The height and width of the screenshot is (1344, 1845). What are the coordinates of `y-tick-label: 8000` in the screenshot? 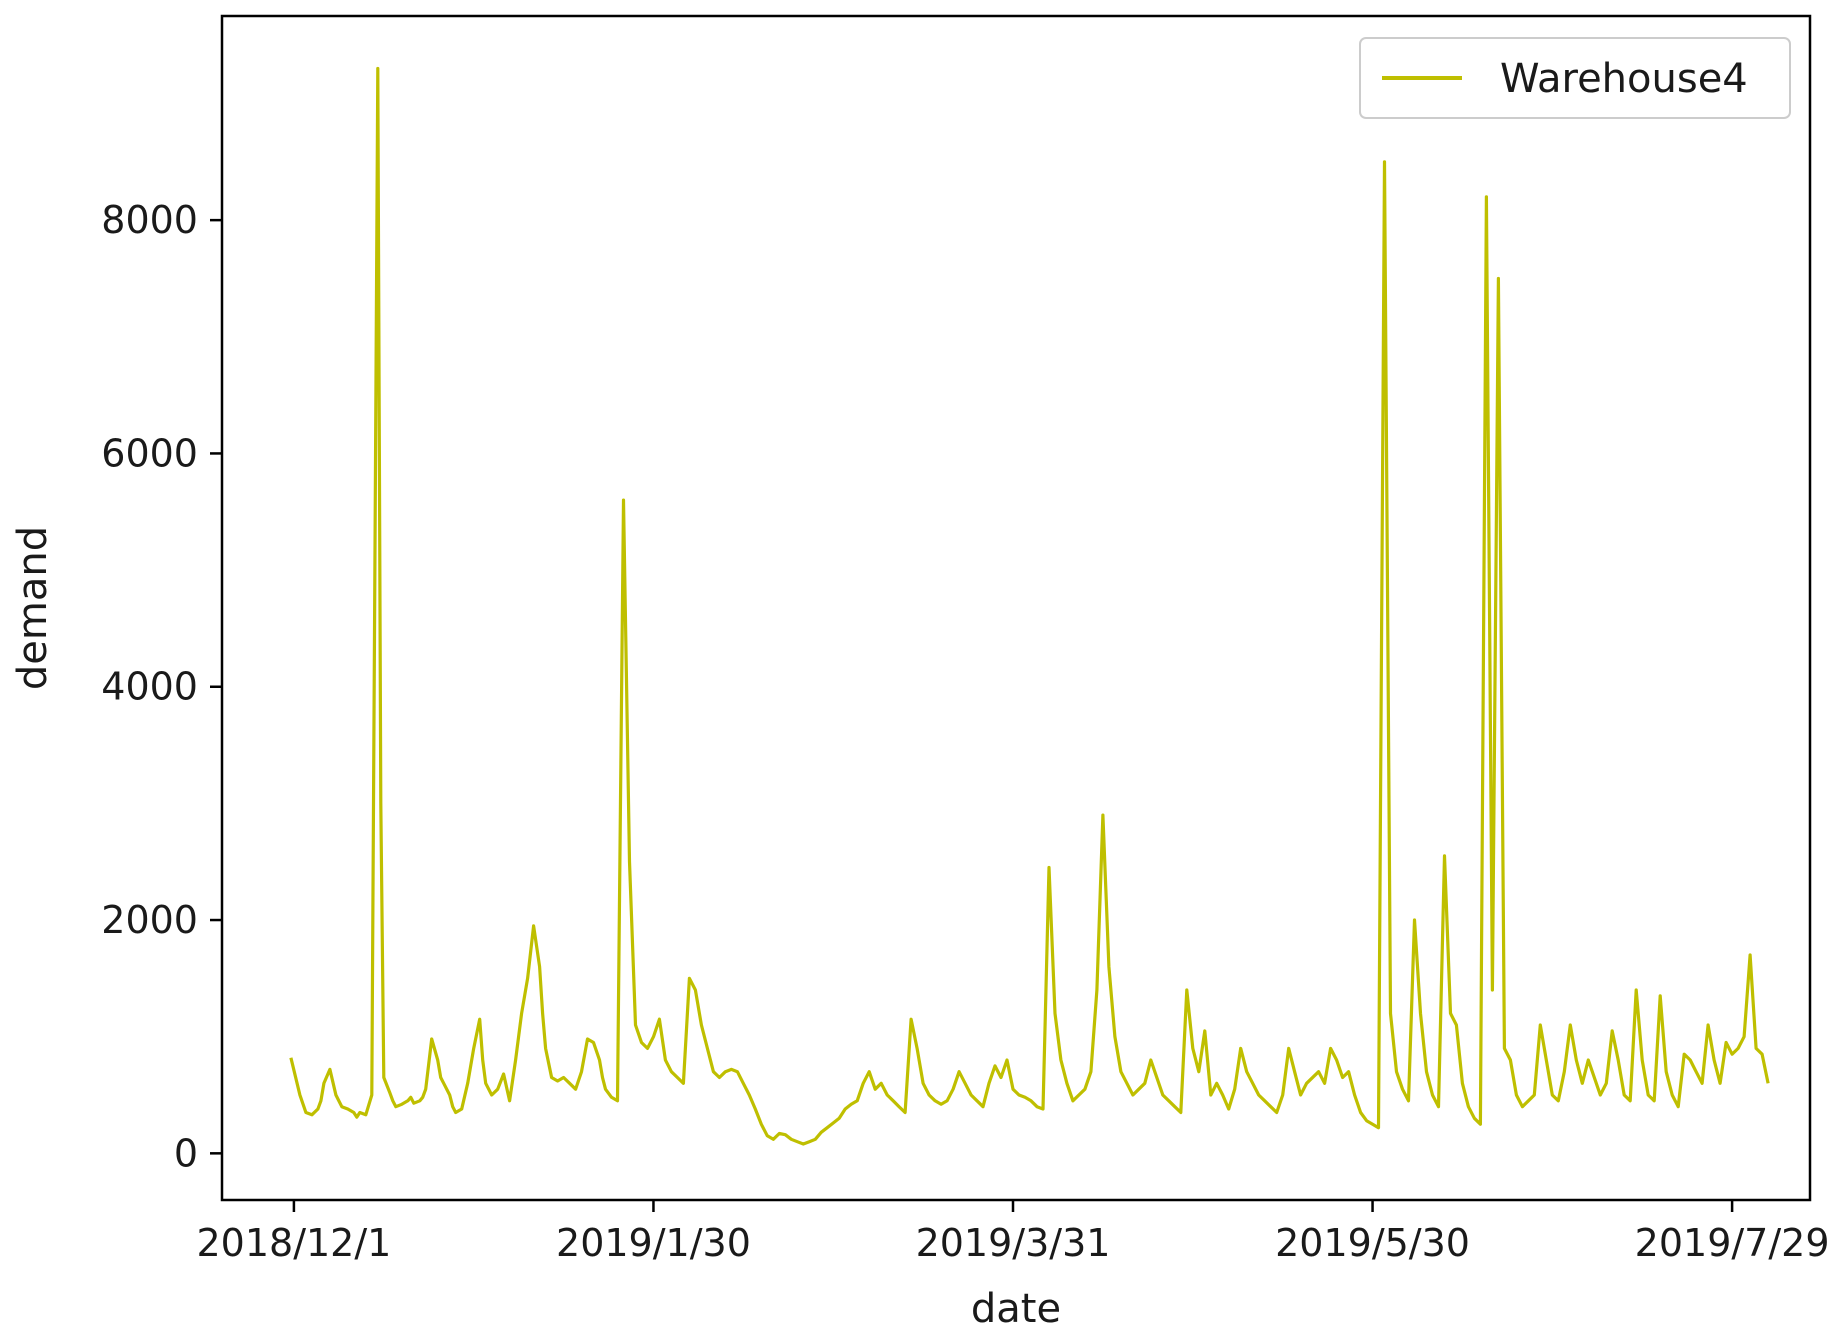 It's located at (149, 220).